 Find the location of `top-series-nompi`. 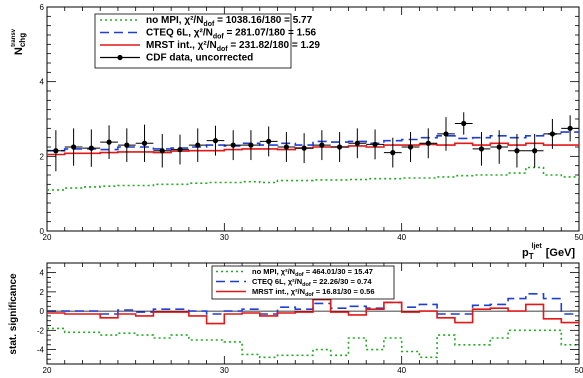

top-series-nompi is located at coordinates (313, 178).